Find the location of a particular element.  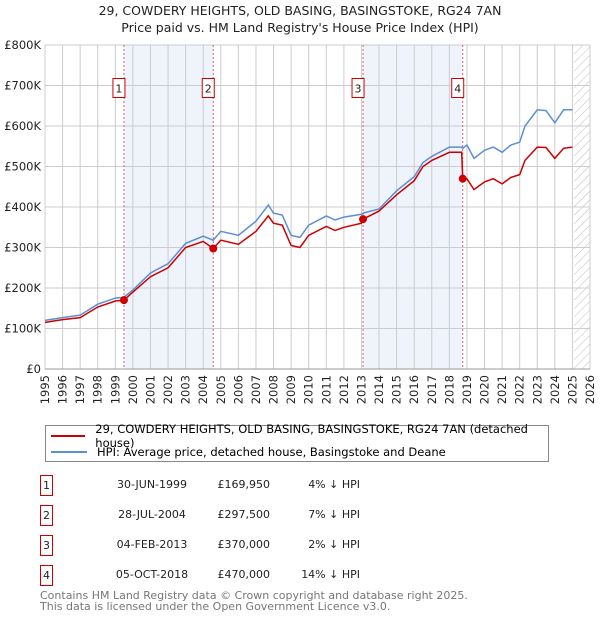

sale-label: 2 is located at coordinates (208, 89).